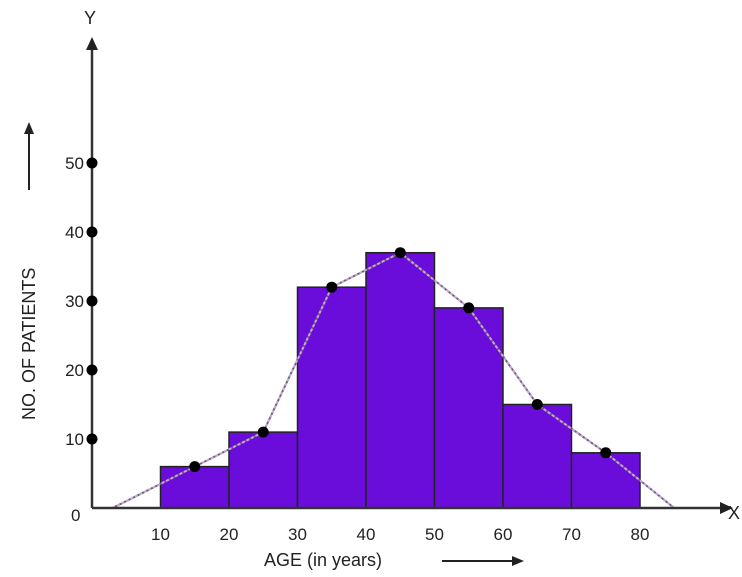  What do you see at coordinates (75, 515) in the screenshot?
I see `origin-label: 0` at bounding box center [75, 515].